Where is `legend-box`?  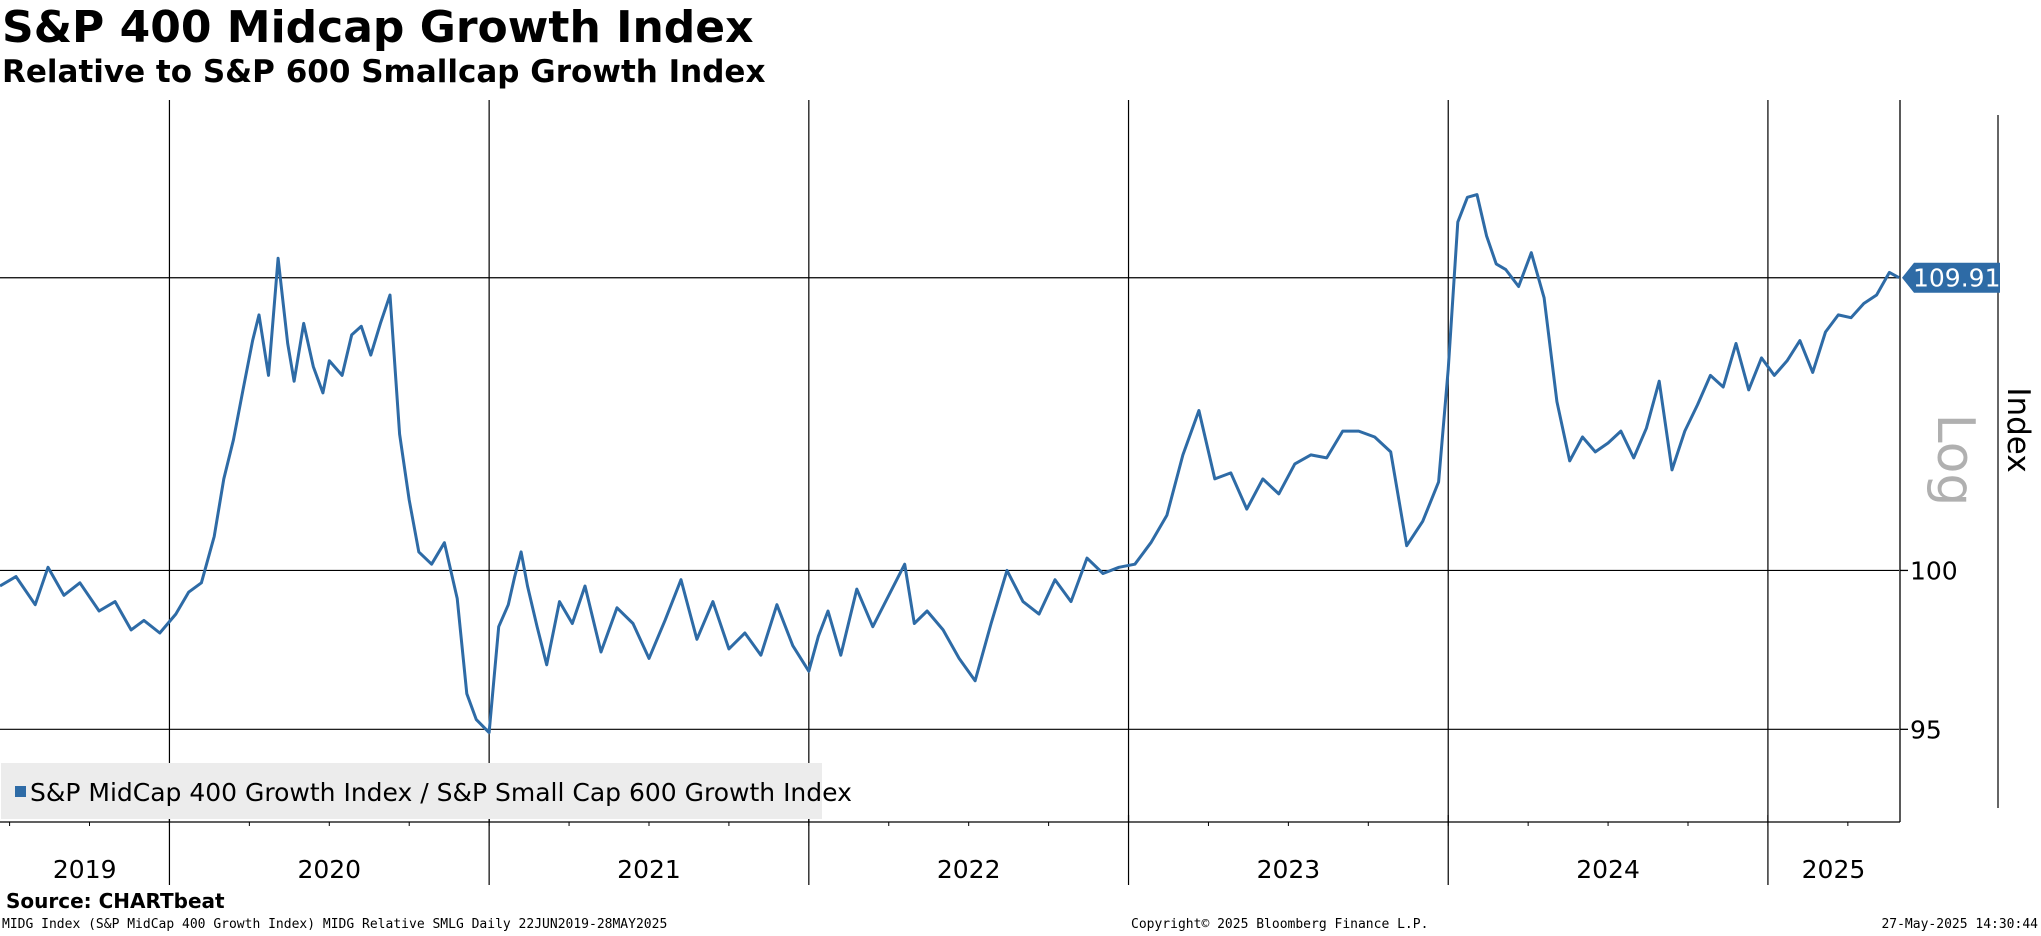
legend-box is located at coordinates (411, 791).